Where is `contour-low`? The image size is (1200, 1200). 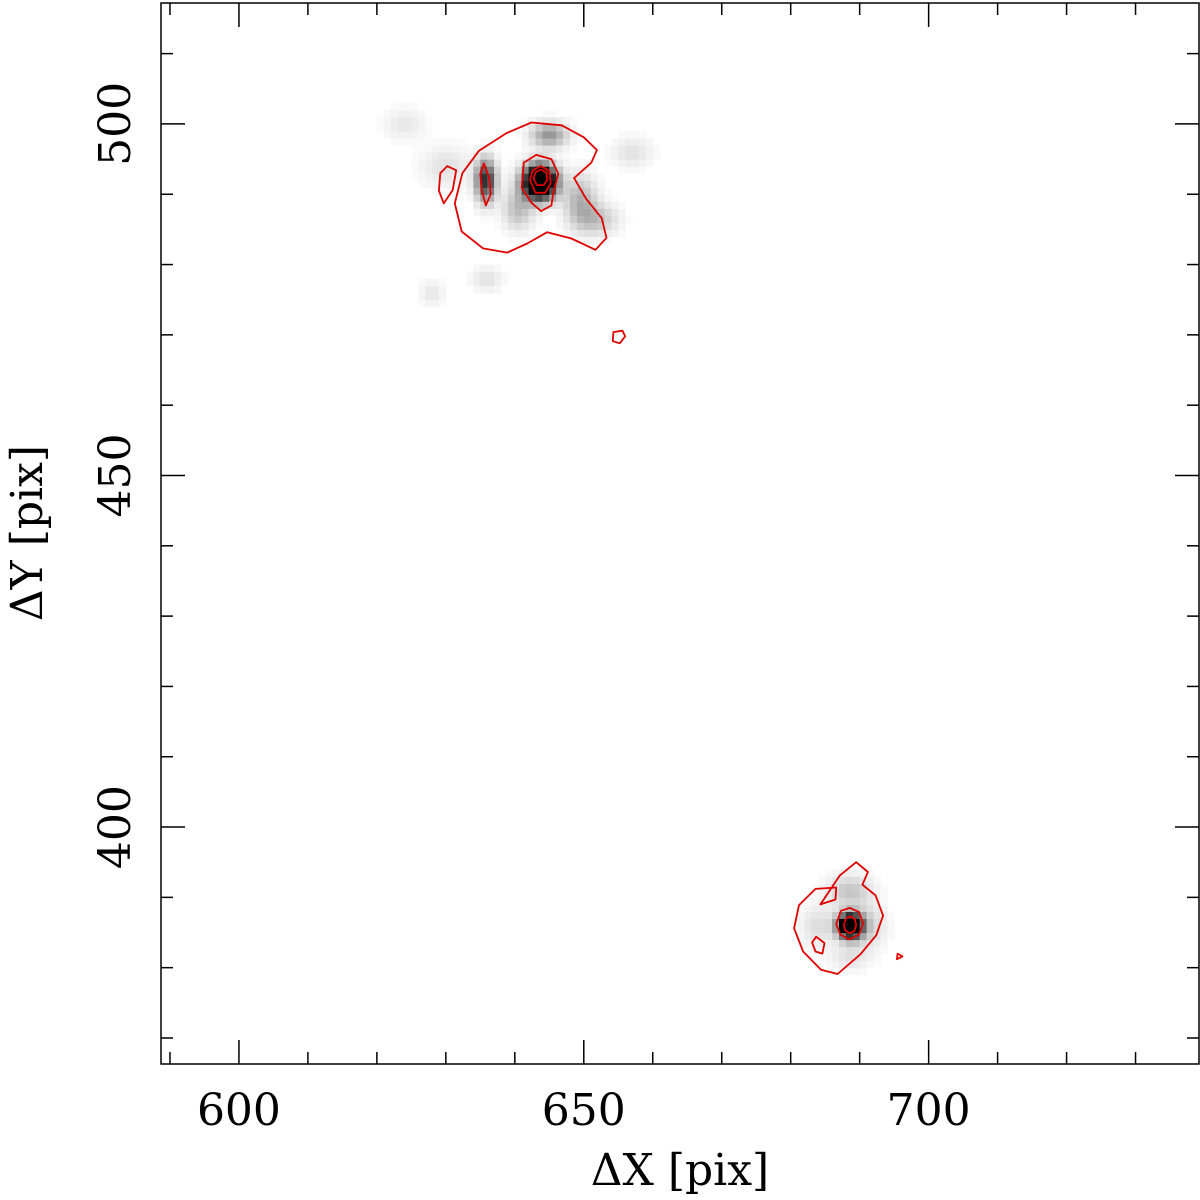 contour-low is located at coordinates (530, 187).